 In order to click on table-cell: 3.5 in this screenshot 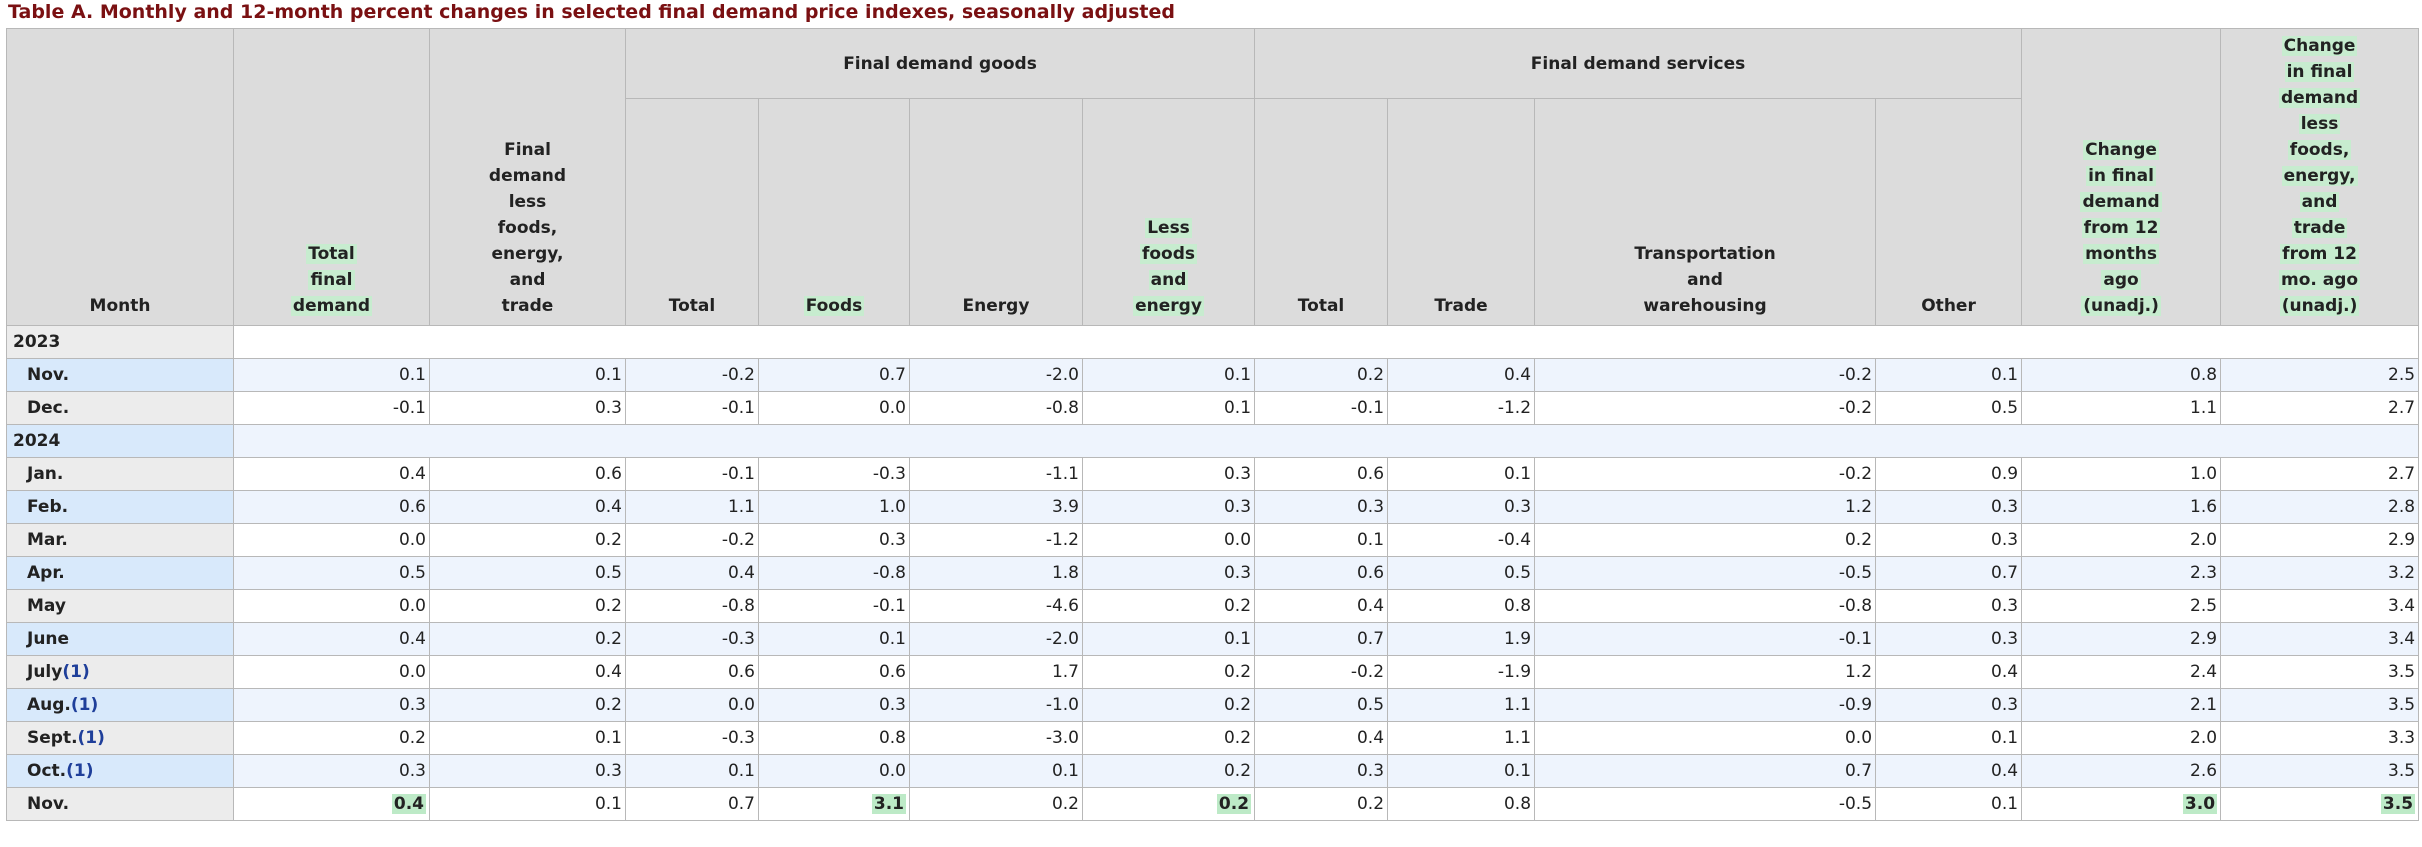, I will do `click(2320, 705)`.